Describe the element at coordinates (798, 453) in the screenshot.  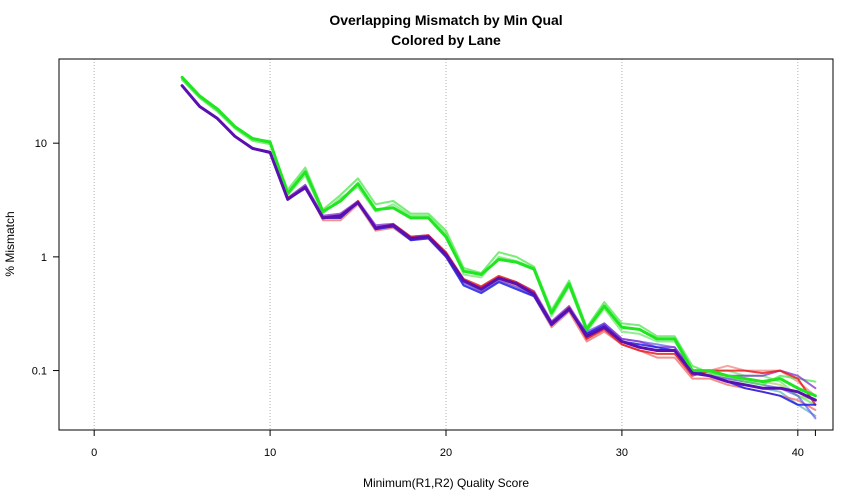
I see `x-tick-label: 40` at that location.